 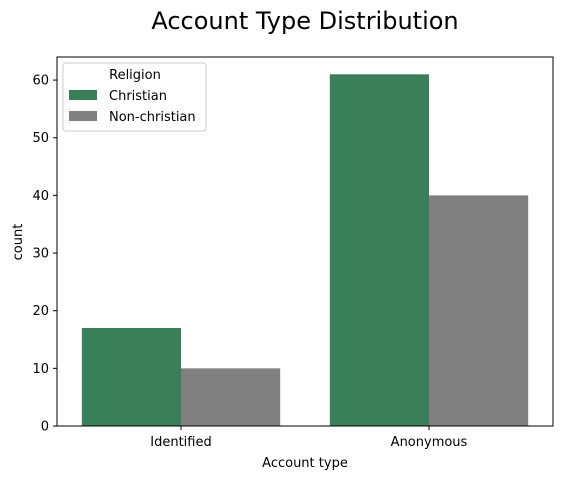 What do you see at coordinates (40, 196) in the screenshot?
I see `y-tick-label: 40` at bounding box center [40, 196].